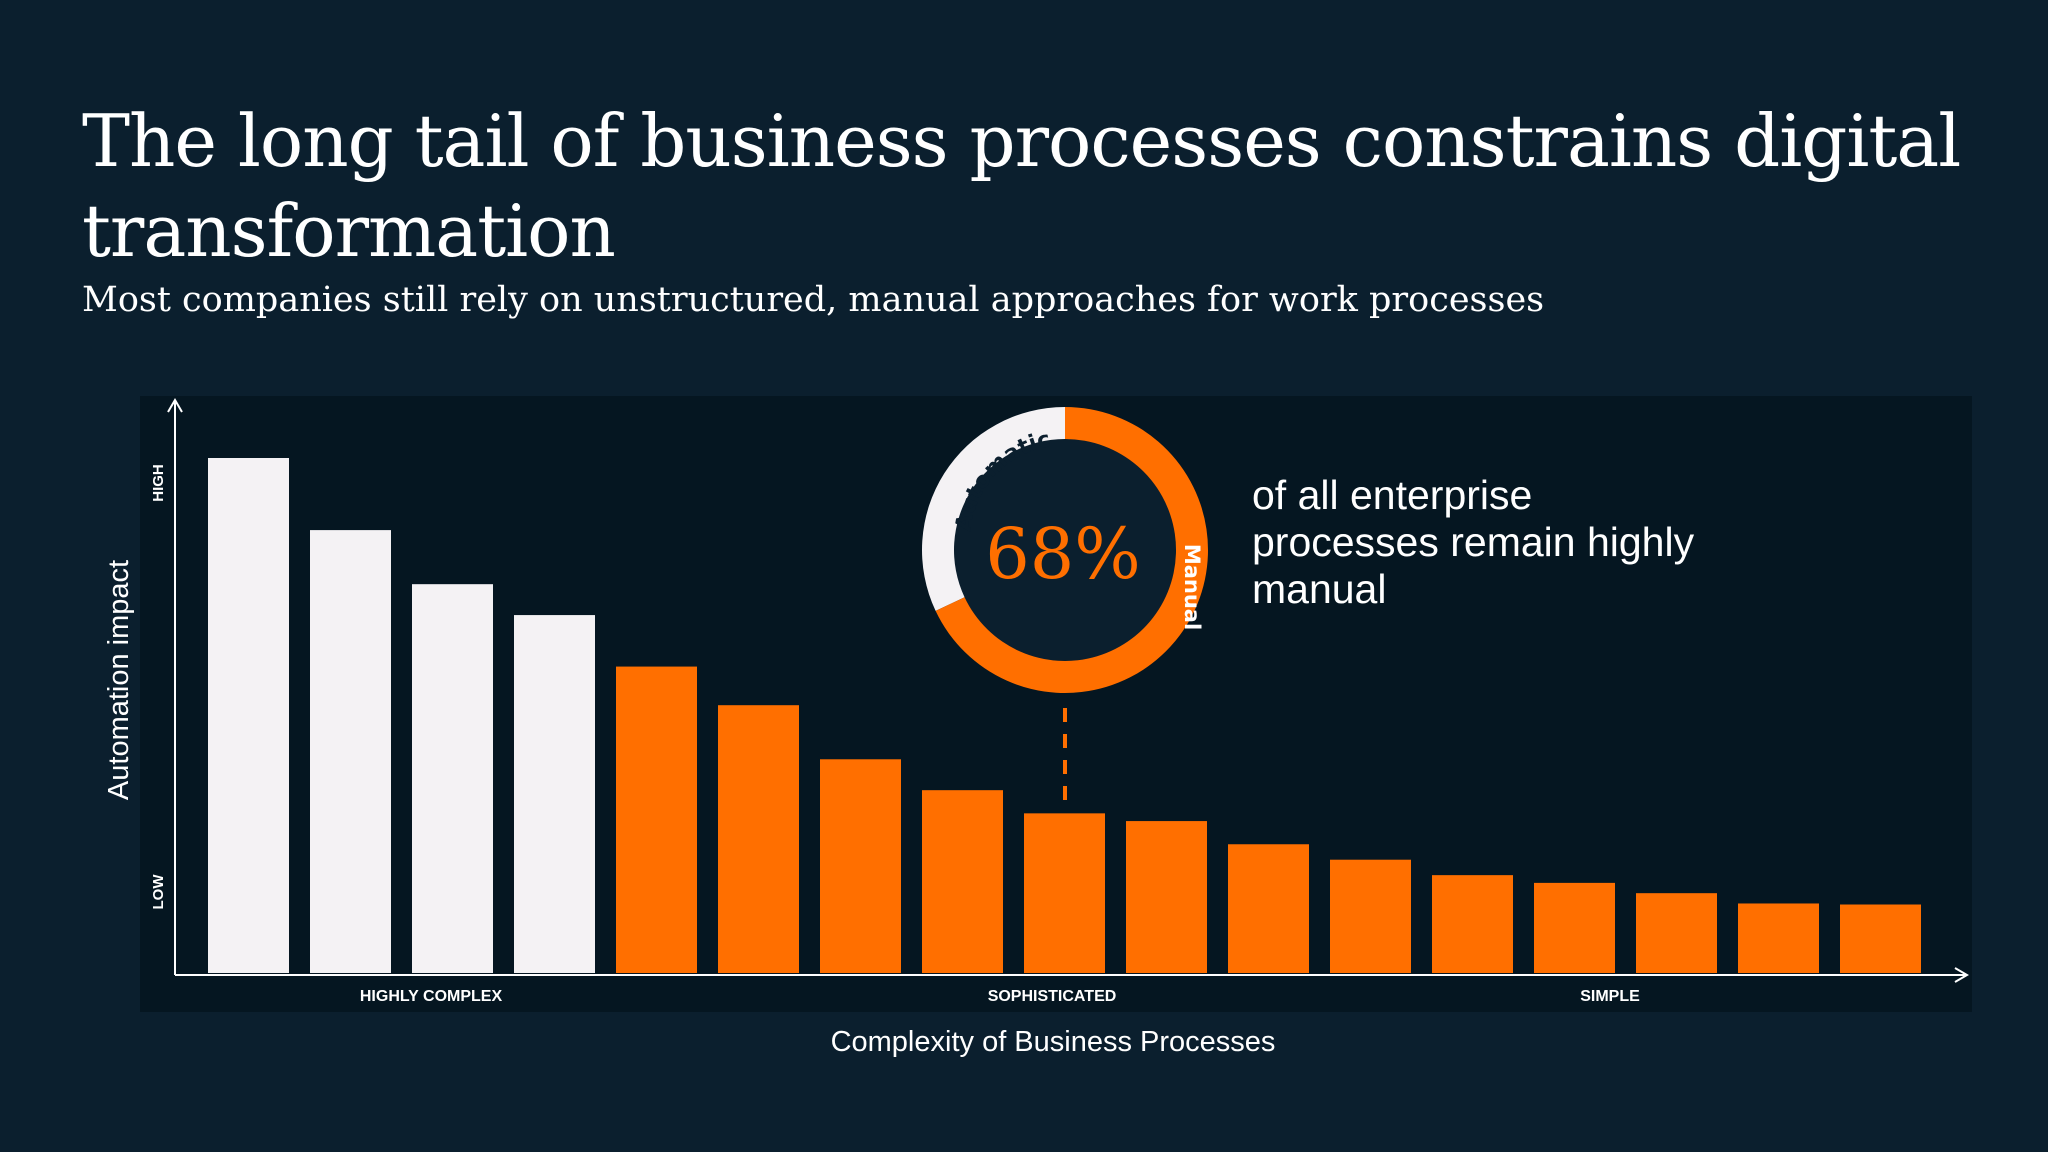 Image resolution: width=2048 pixels, height=1152 pixels. Describe the element at coordinates (1961, 975) in the screenshot. I see `x-axis-arrowhead` at that location.